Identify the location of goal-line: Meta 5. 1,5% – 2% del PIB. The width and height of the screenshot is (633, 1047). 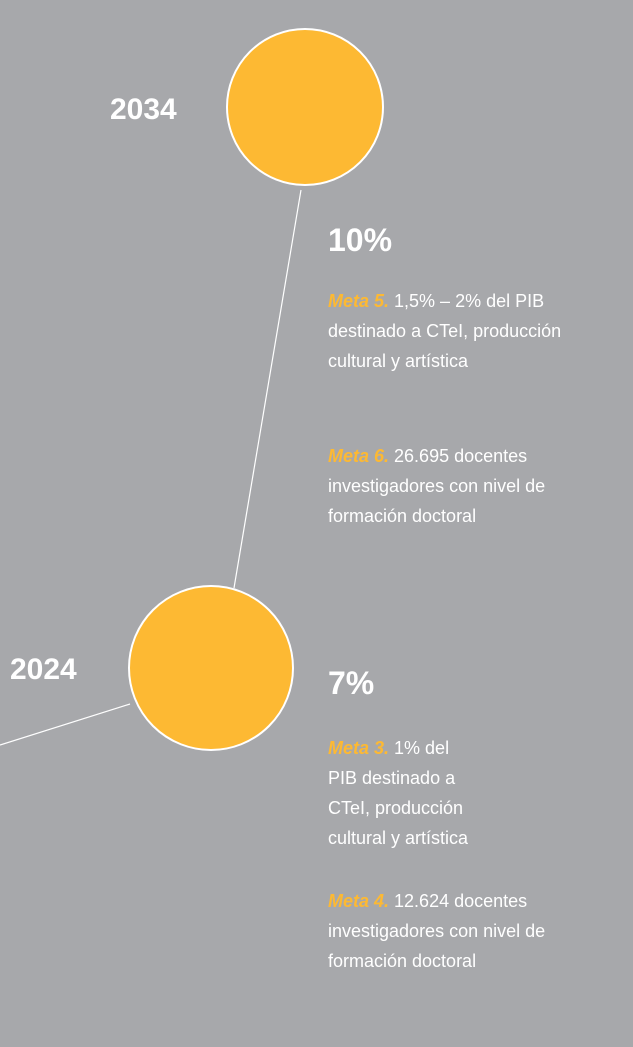
(444, 301).